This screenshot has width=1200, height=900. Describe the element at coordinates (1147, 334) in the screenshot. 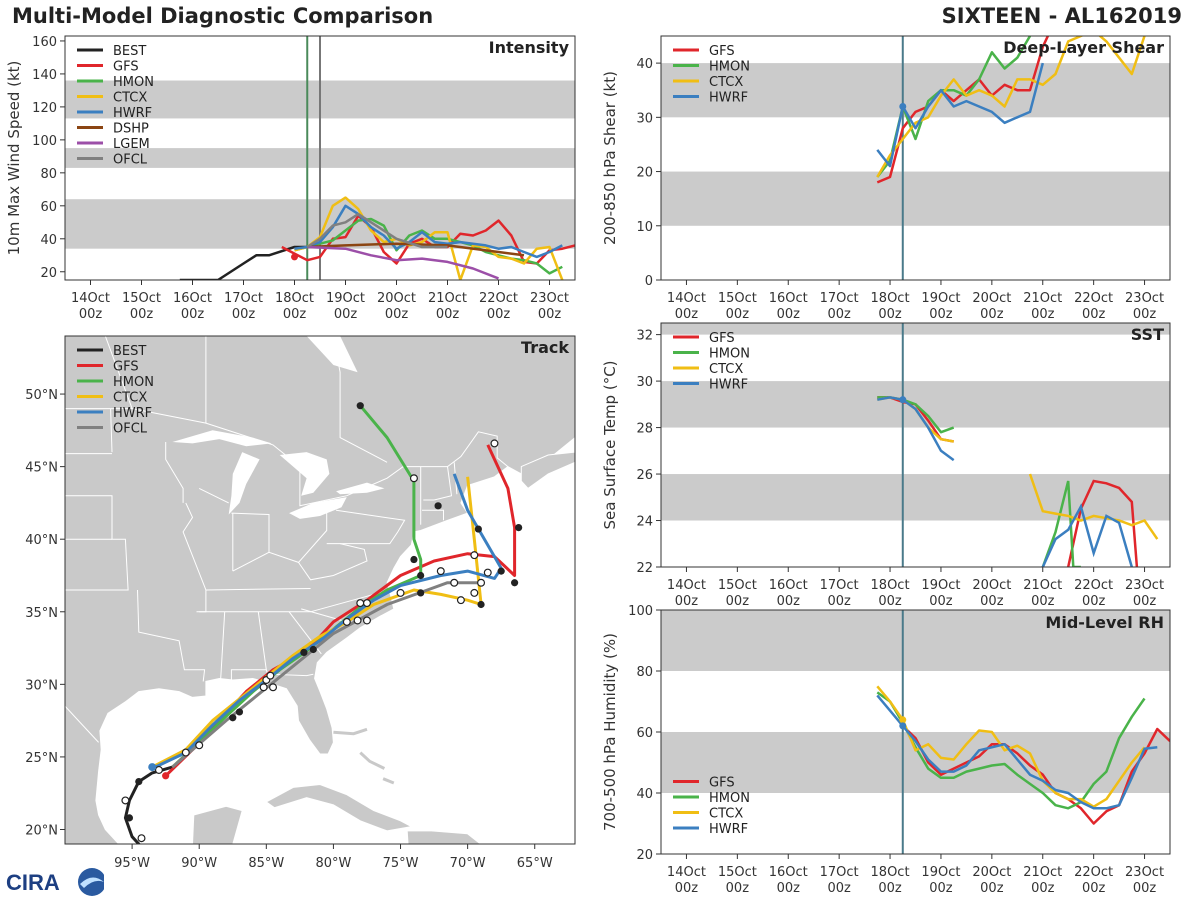

I see `chart-title: SST` at that location.